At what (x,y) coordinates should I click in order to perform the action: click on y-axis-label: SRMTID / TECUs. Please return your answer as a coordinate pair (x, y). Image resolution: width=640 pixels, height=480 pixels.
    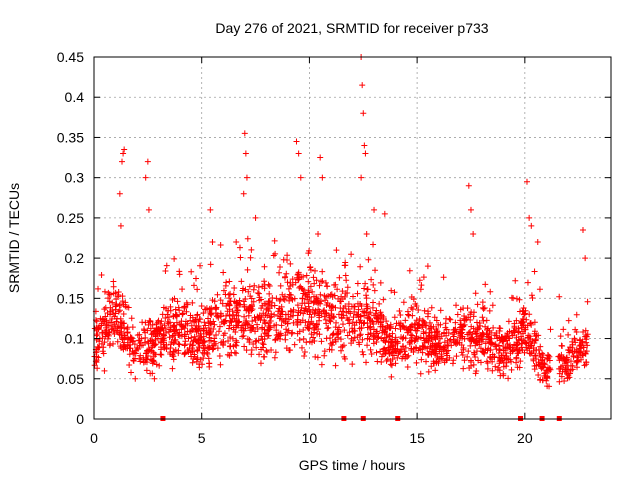
    Looking at the image, I should click on (14, 238).